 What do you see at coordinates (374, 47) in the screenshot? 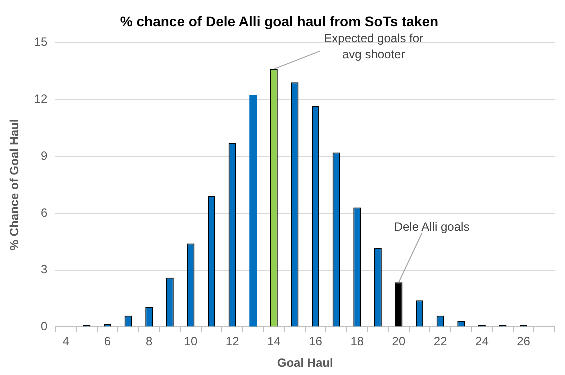
I see `annotation: Expected goals for avg shooter` at bounding box center [374, 47].